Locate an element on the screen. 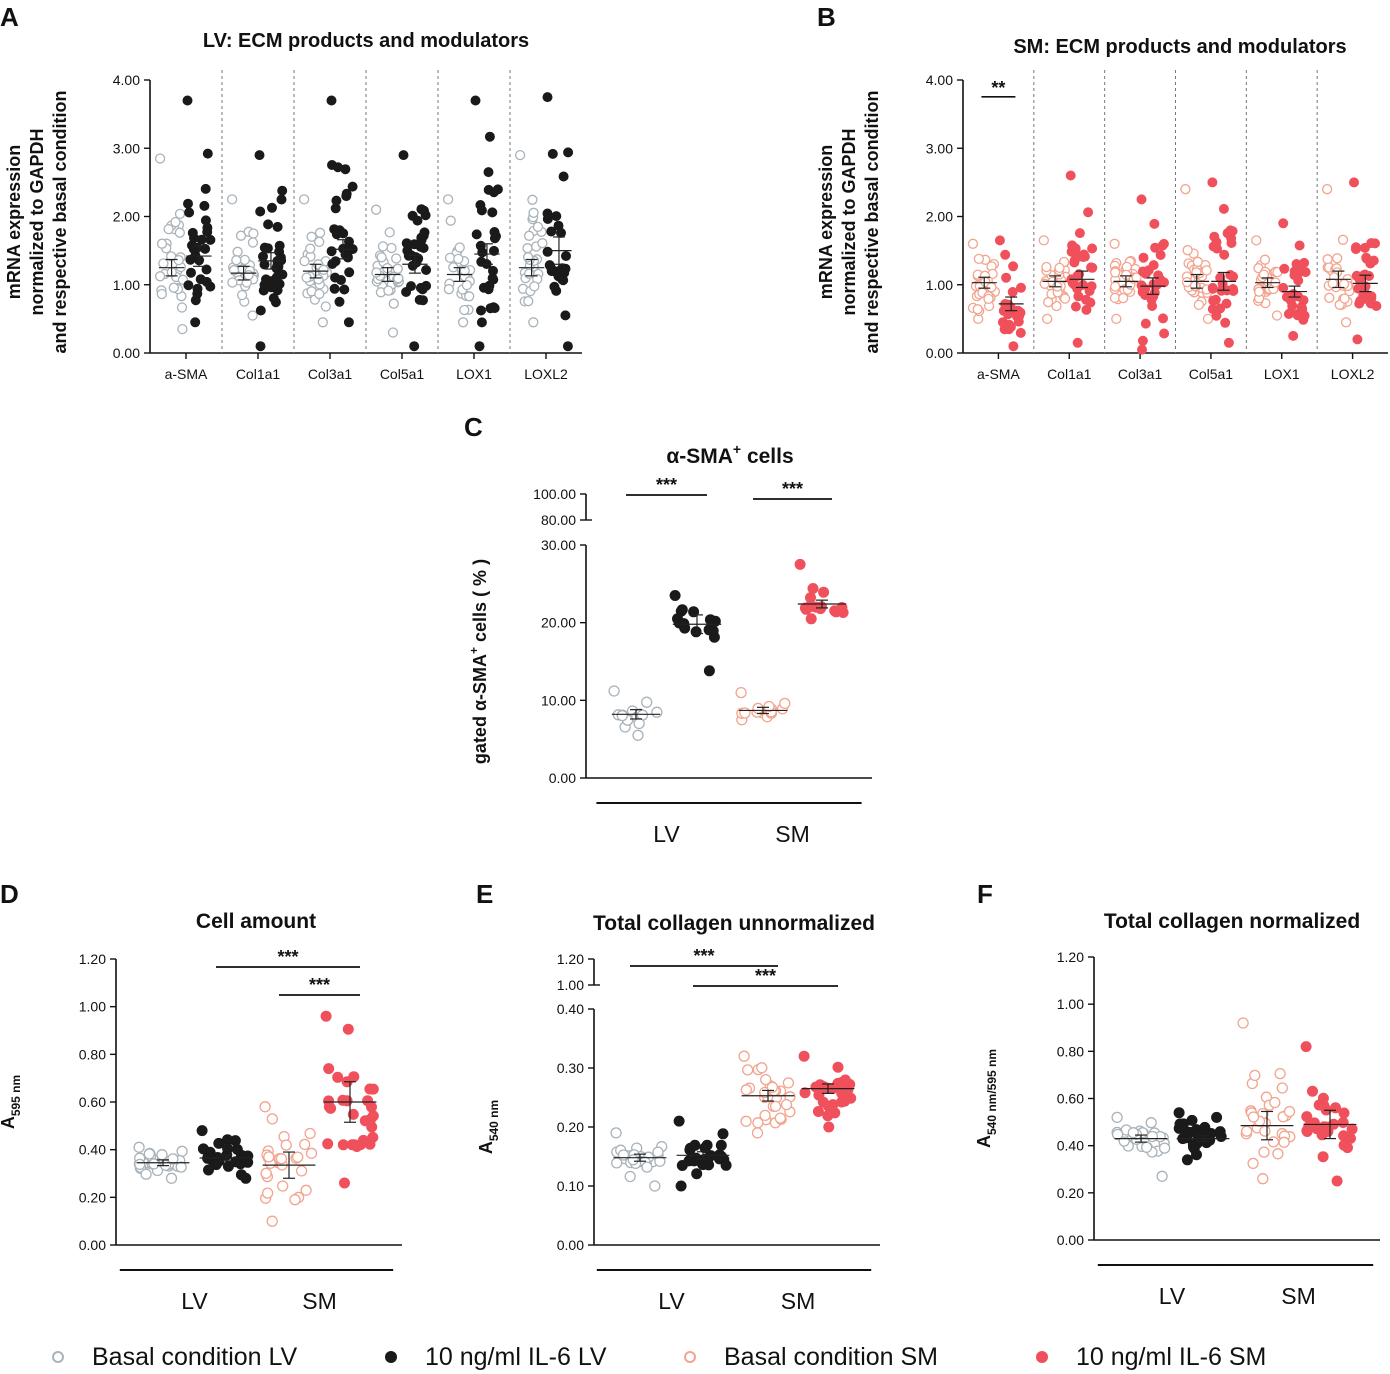  y-axis-label-line: and respective basal condition is located at coordinates (872, 221).